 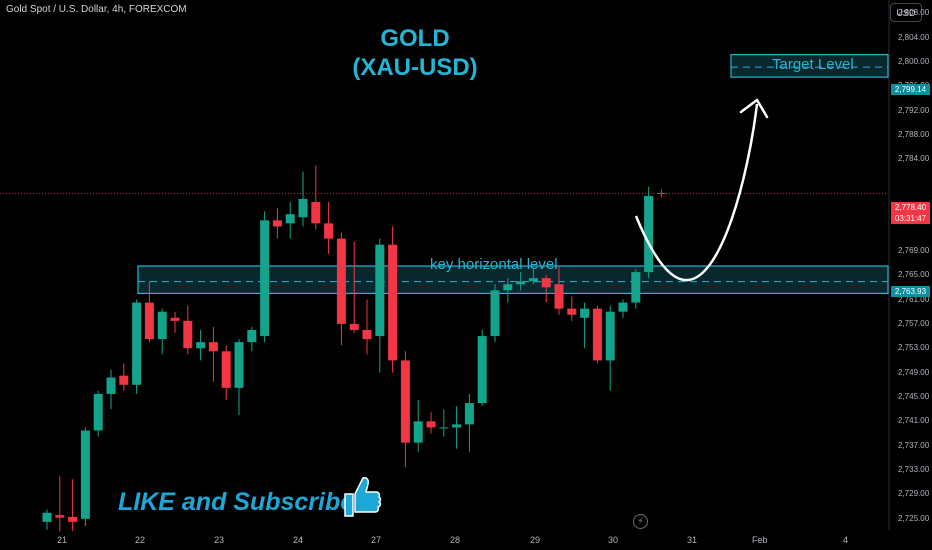 What do you see at coordinates (696, 192) in the screenshot?
I see `projection-arrow-path` at bounding box center [696, 192].